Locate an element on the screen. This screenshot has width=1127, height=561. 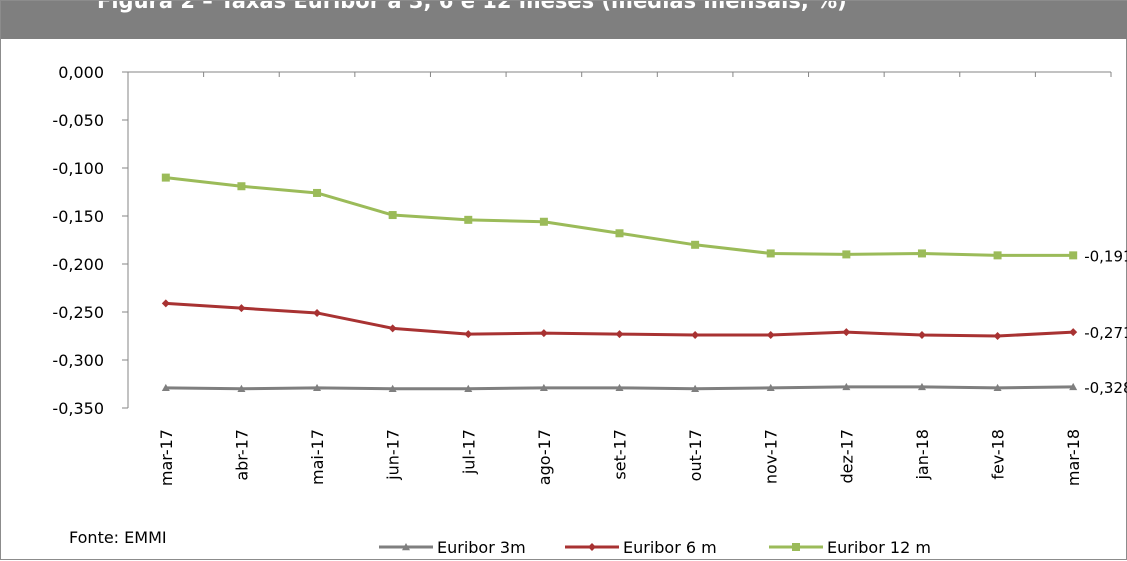
x-tick-label: set-17 is located at coordinates (620, 454).